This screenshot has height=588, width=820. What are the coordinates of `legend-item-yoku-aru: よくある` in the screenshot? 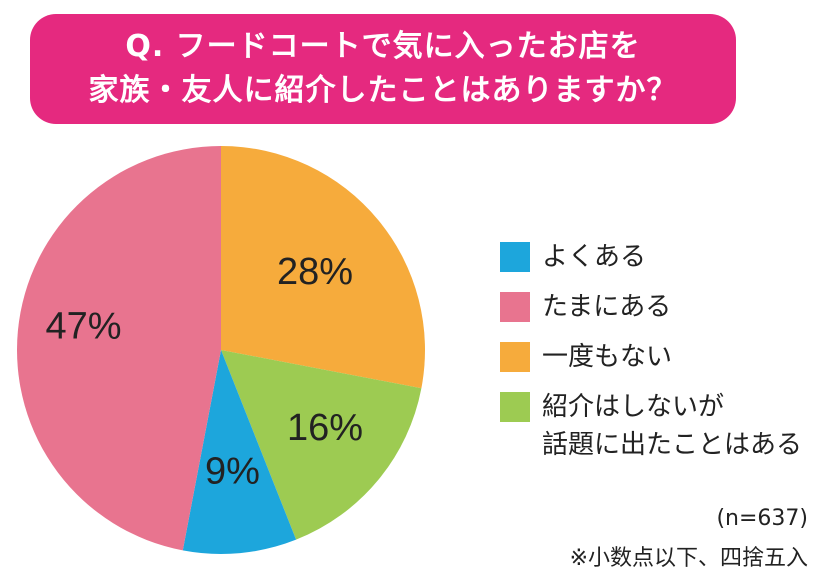 It's located at (659, 257).